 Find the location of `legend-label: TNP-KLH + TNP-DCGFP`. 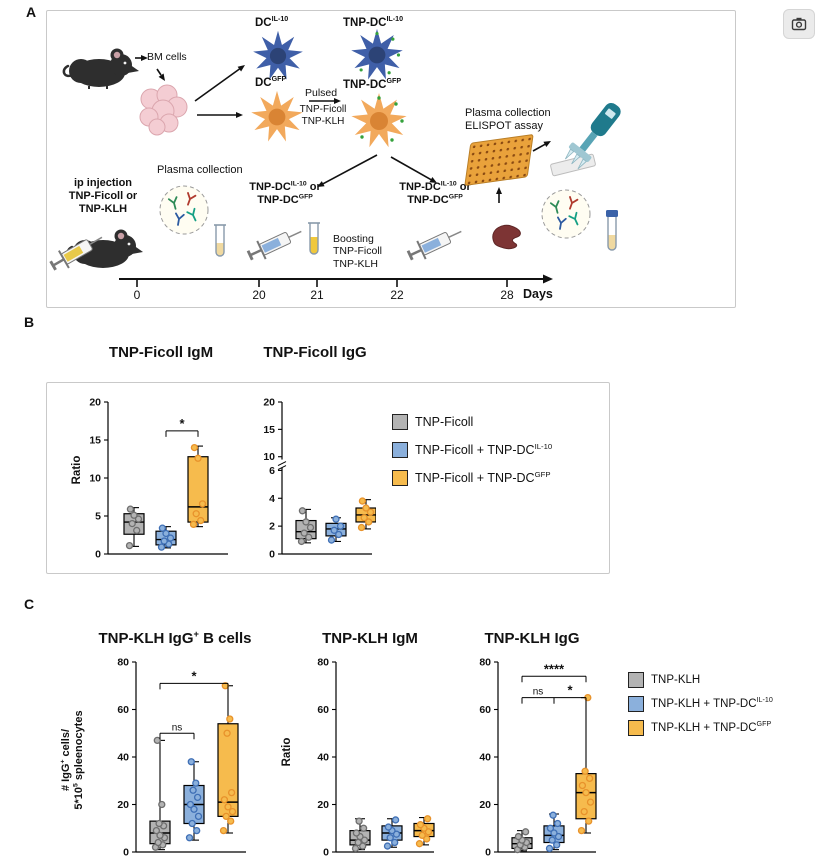

legend-label: TNP-KLH + TNP-DCGFP is located at coordinates (711, 727).